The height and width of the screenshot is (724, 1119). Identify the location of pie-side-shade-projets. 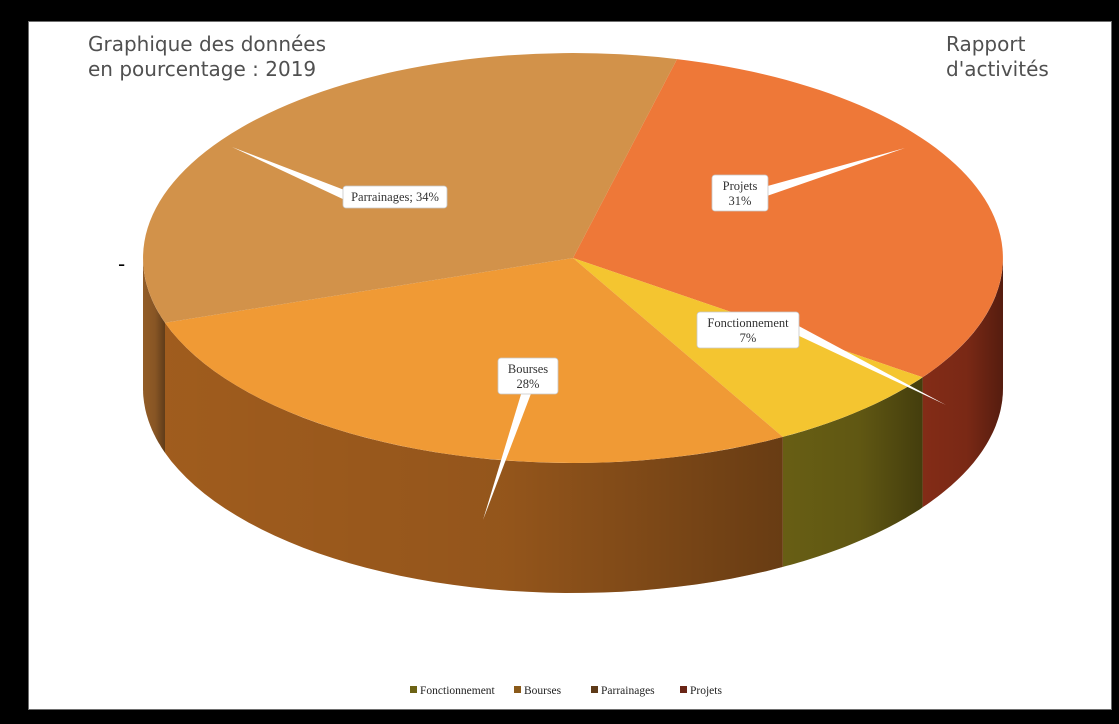
(962, 383).